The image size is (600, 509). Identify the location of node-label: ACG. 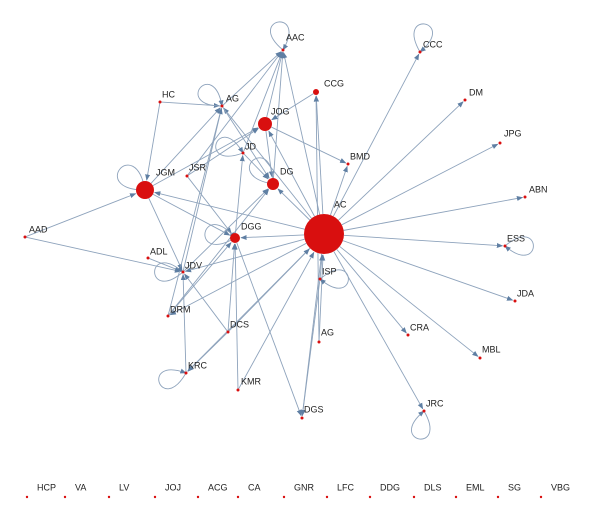
(218, 487).